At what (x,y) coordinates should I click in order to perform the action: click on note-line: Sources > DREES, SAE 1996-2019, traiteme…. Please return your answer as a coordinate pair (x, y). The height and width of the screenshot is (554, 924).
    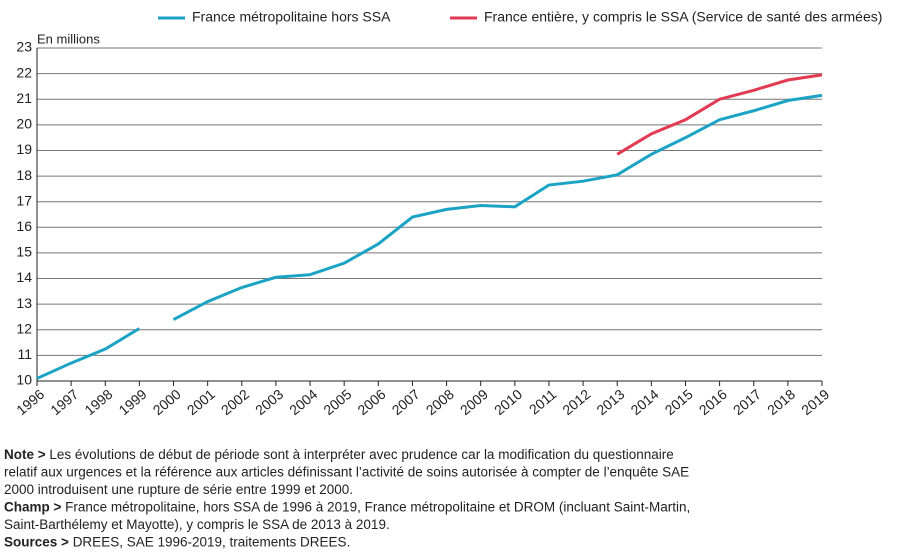
    Looking at the image, I should click on (177, 541).